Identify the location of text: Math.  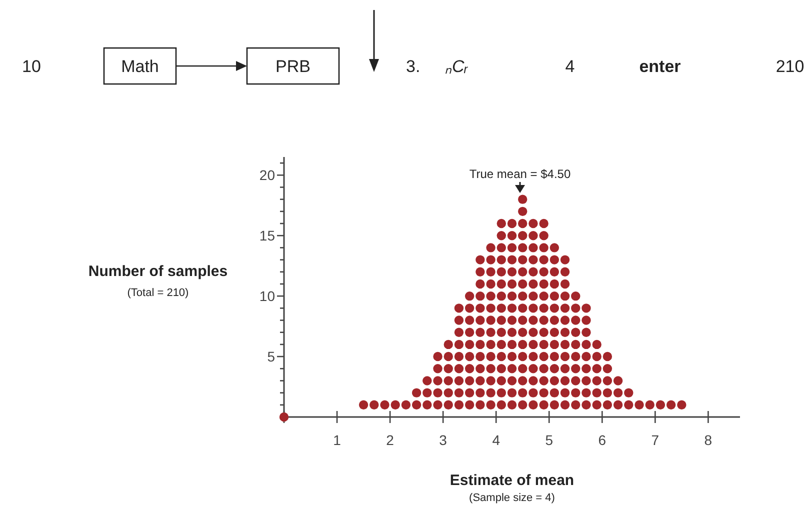
(140, 66).